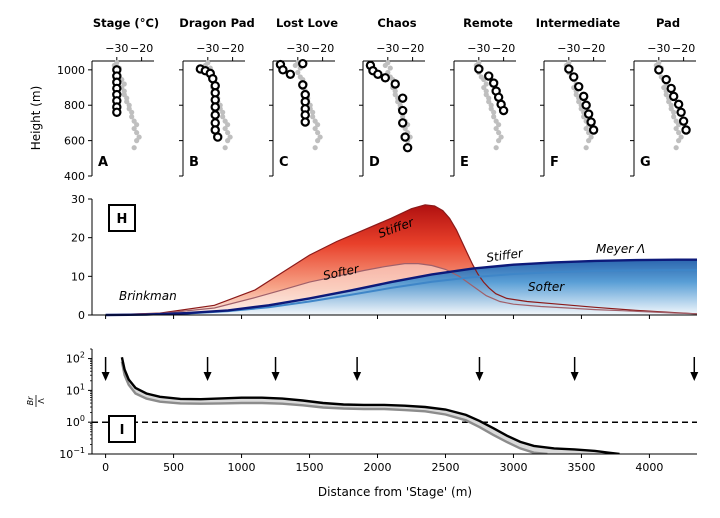  I want to click on panel-letter: D, so click(374, 162).